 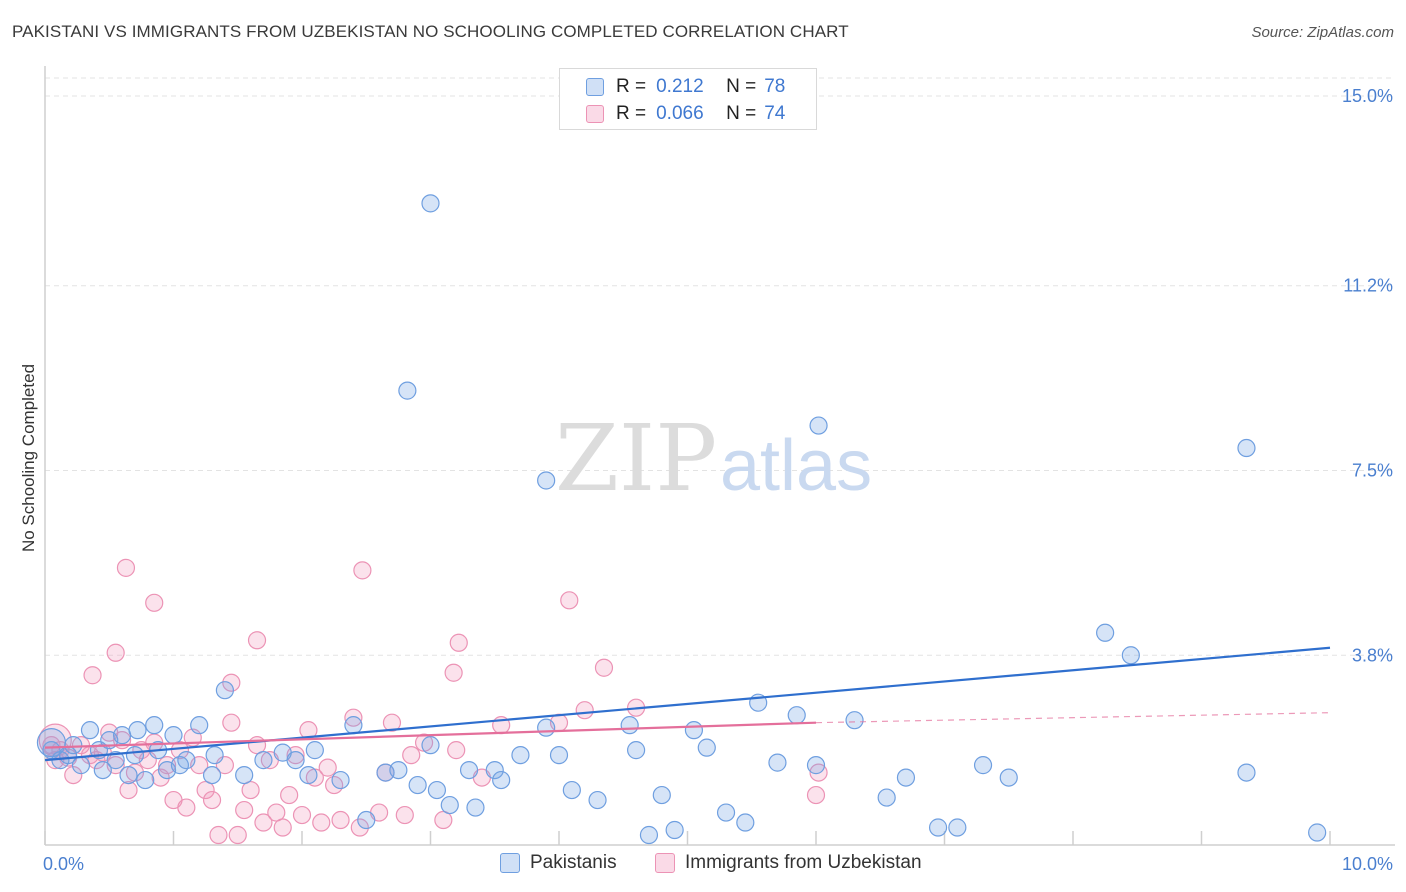 I want to click on bottom-legend-label: Pakistanis, so click(x=573, y=862).